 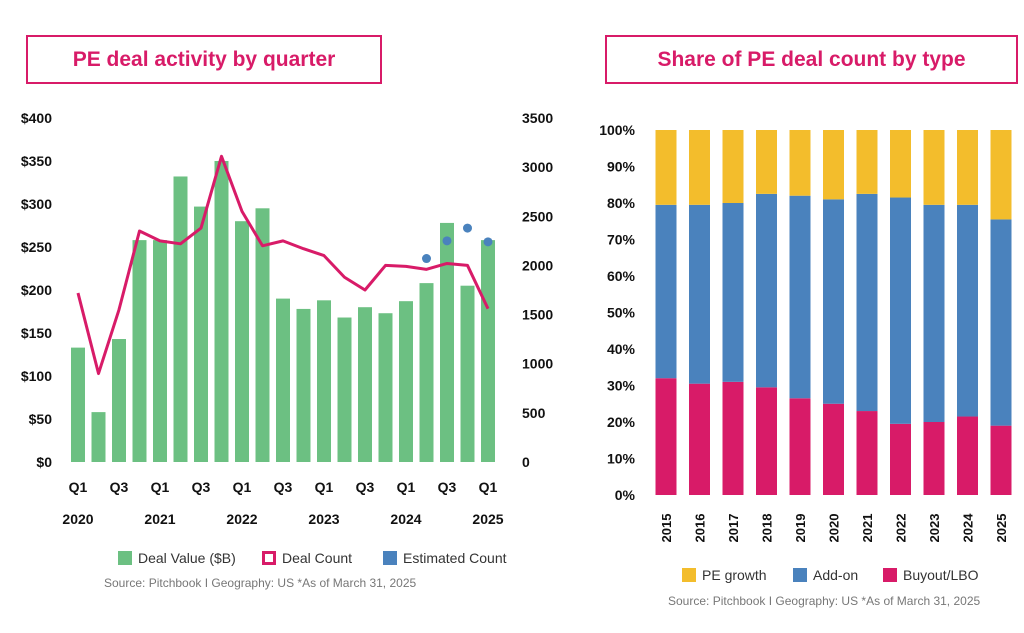 I want to click on y-tick-label: 40%, so click(x=621, y=349).